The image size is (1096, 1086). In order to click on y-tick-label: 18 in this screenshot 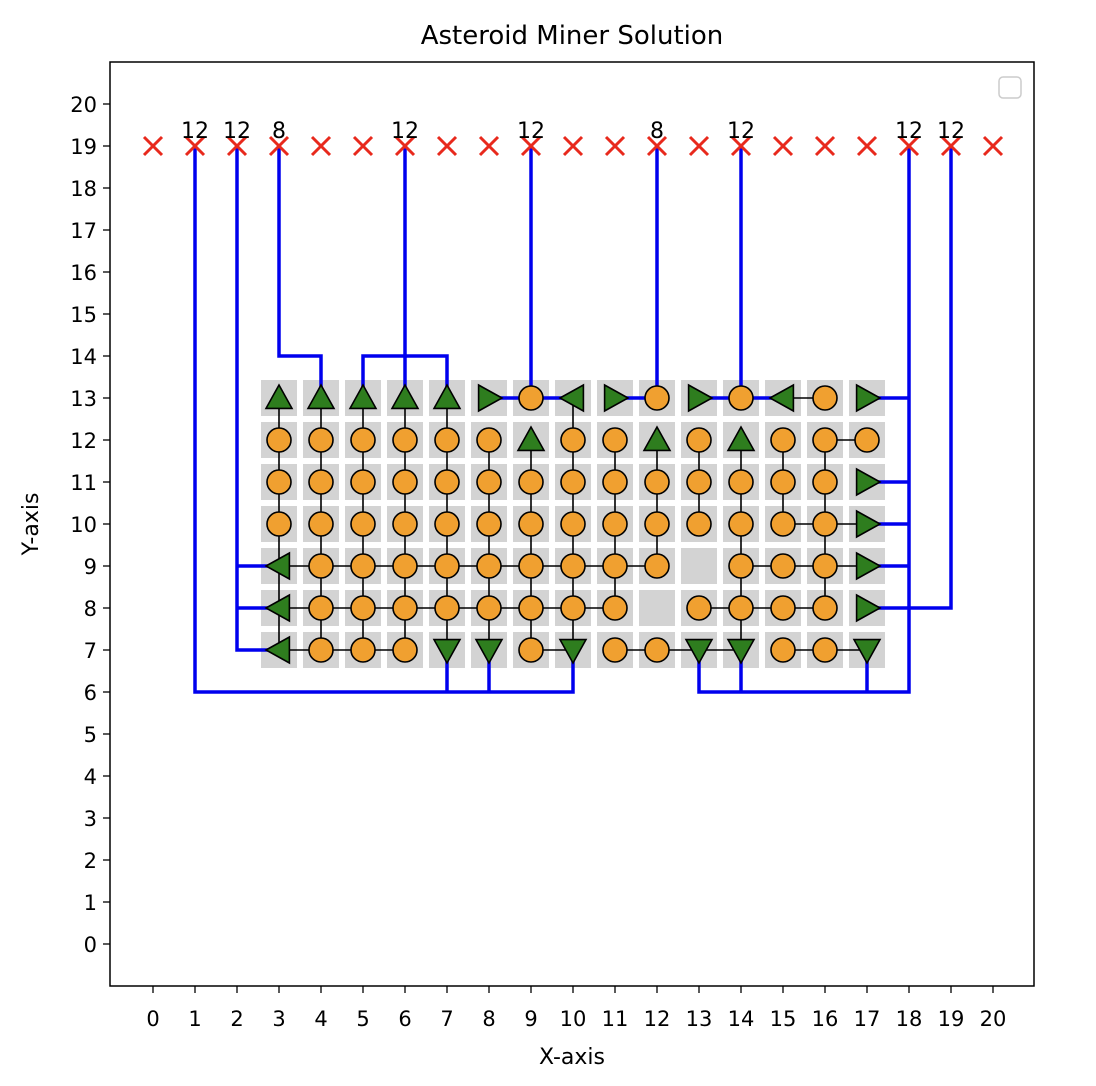, I will do `click(83, 189)`.